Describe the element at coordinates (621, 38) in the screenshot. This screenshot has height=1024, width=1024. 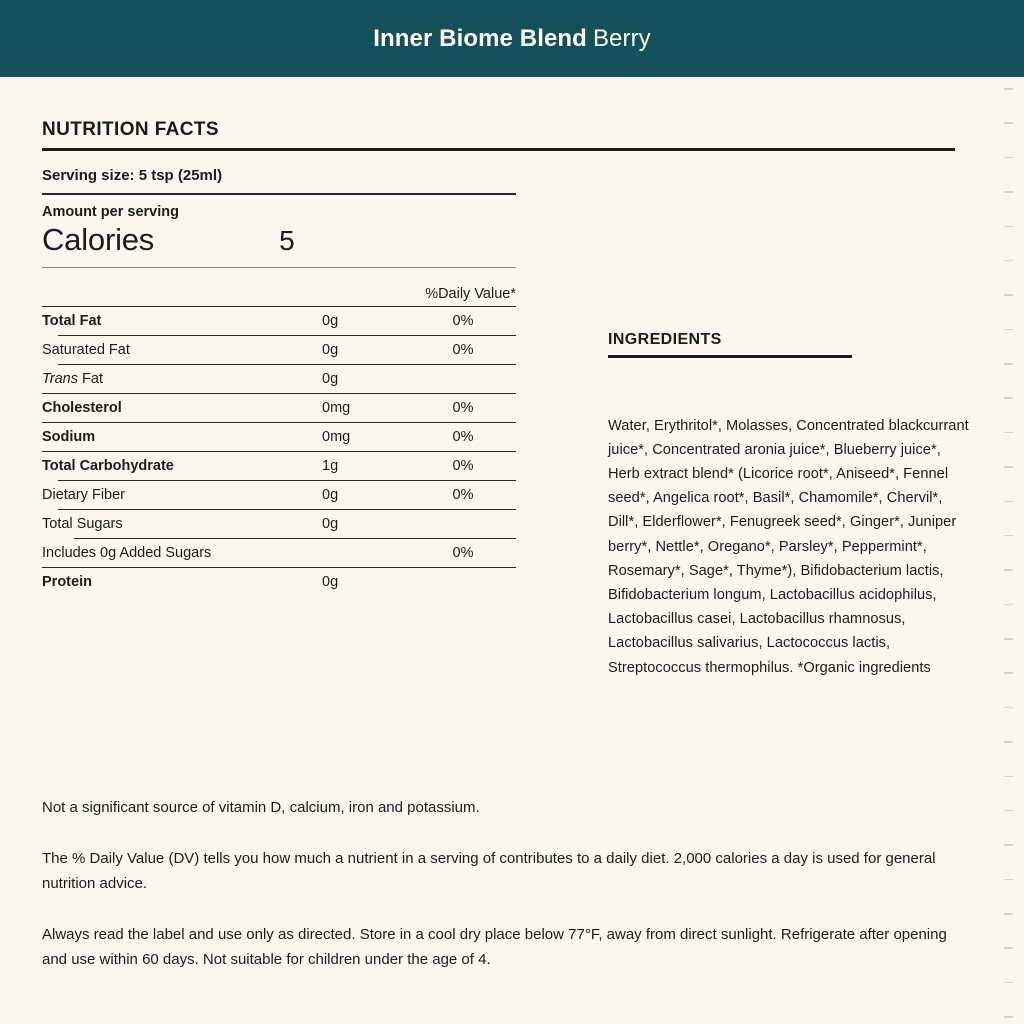
I see `product-variant: Berry` at that location.